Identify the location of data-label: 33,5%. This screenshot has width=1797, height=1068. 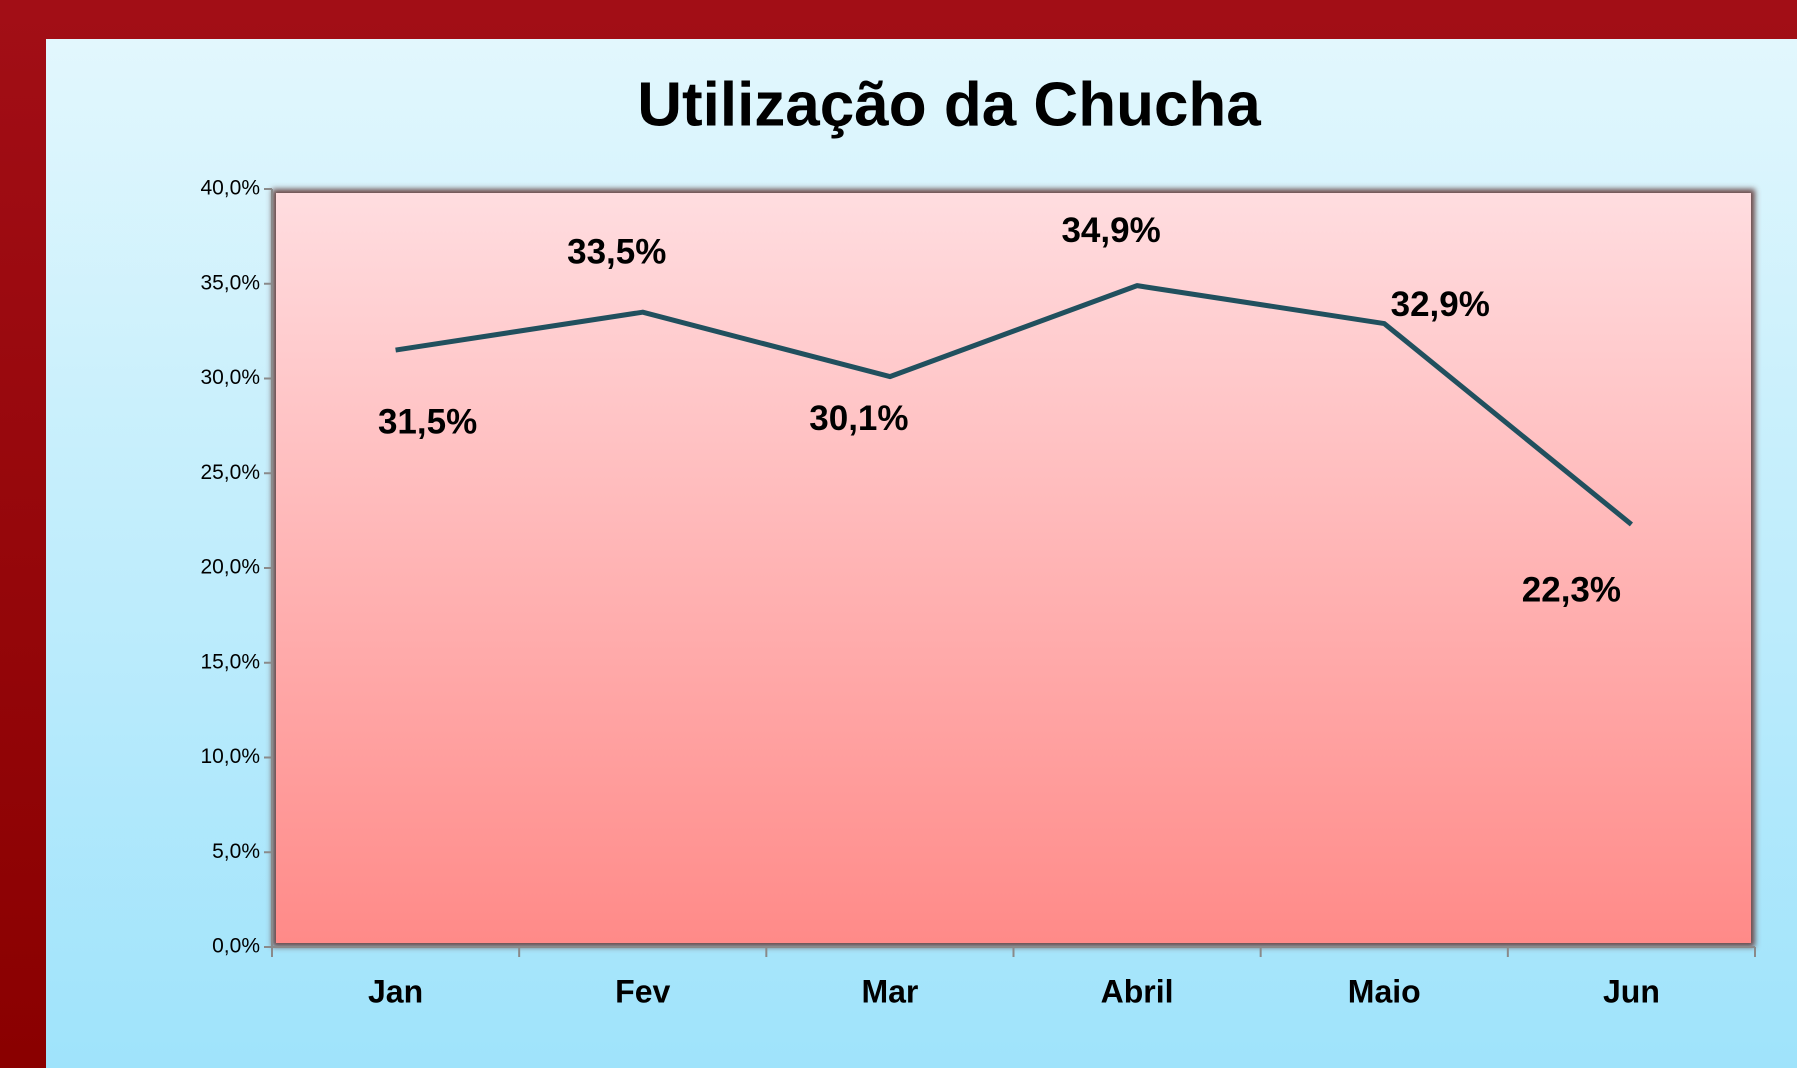
(616, 251).